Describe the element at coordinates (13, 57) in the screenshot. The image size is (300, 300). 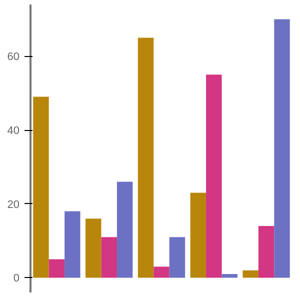
I see `y-tick-label: 60` at that location.